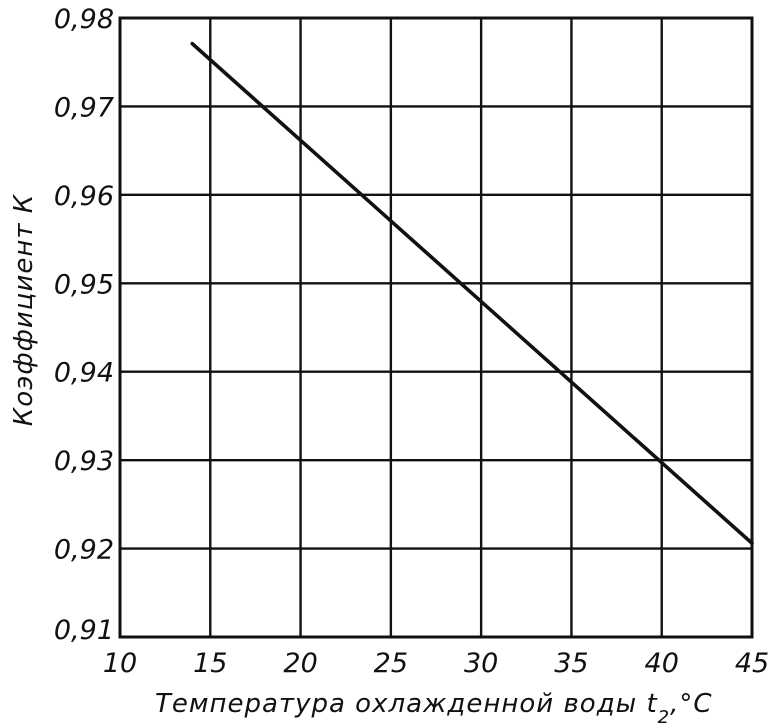 Image resolution: width=781 pixels, height=726 pixels. Describe the element at coordinates (84, 461) in the screenshot. I see `y-tick-label: 0,93` at that location.